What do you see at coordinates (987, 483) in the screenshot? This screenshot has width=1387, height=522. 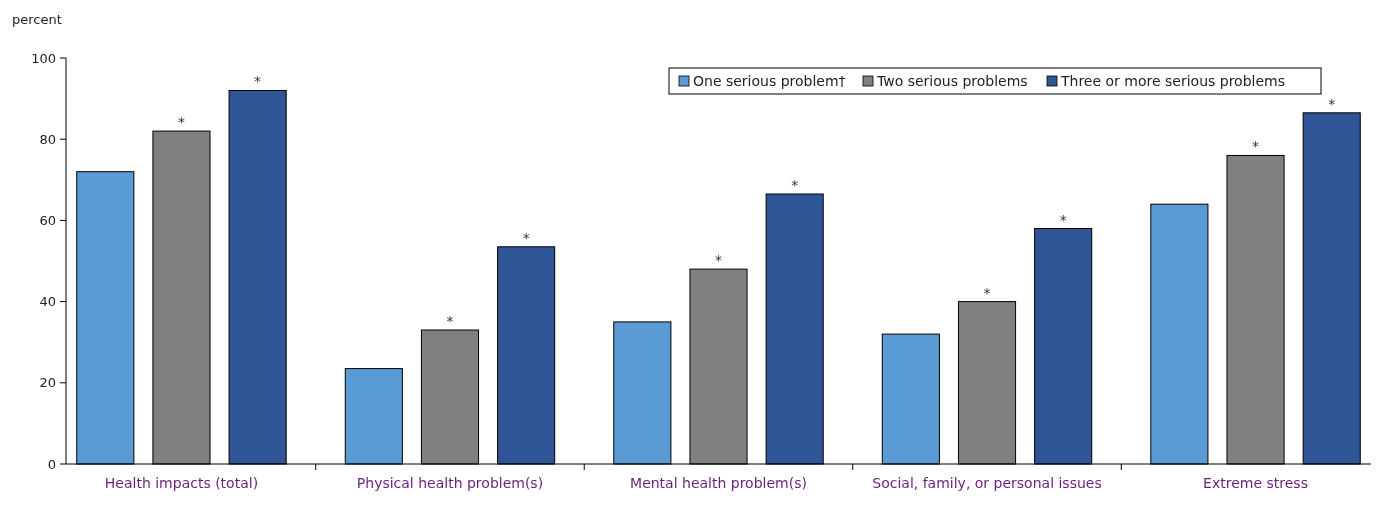 I see `x-tick-label: Social, family, or personal issues` at bounding box center [987, 483].